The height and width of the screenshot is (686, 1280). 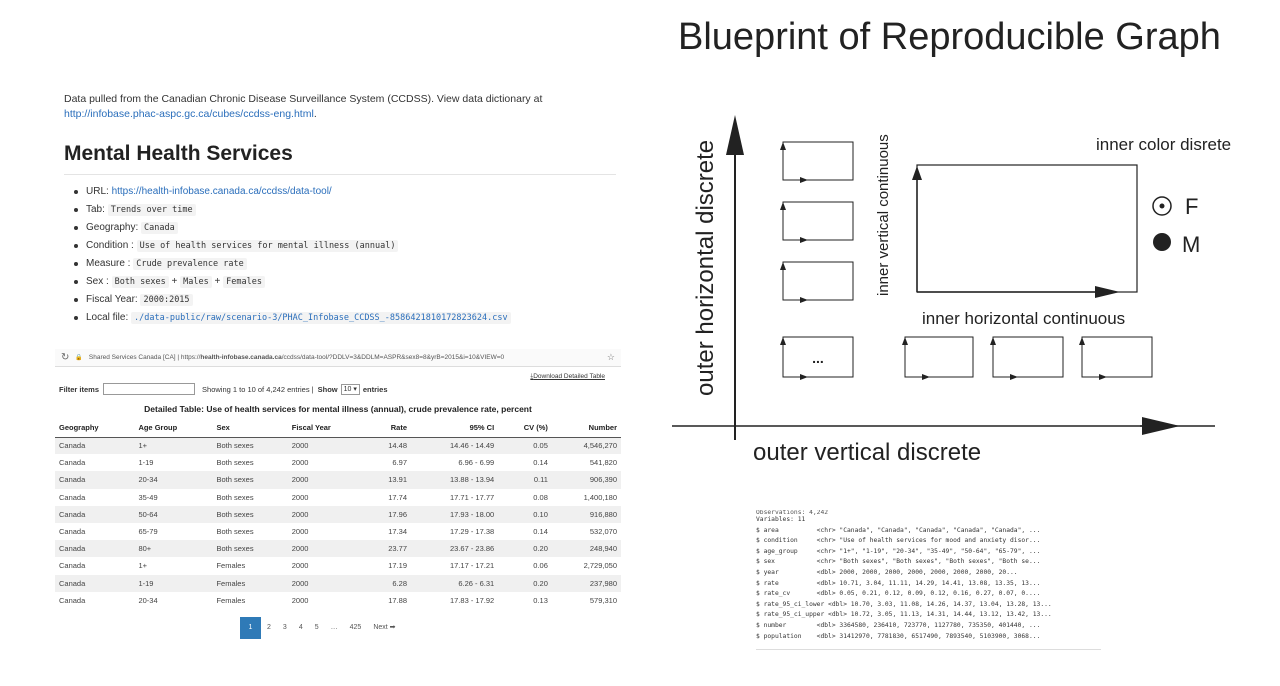 I want to click on spec-item-label: Local file:, so click(x=109, y=317).